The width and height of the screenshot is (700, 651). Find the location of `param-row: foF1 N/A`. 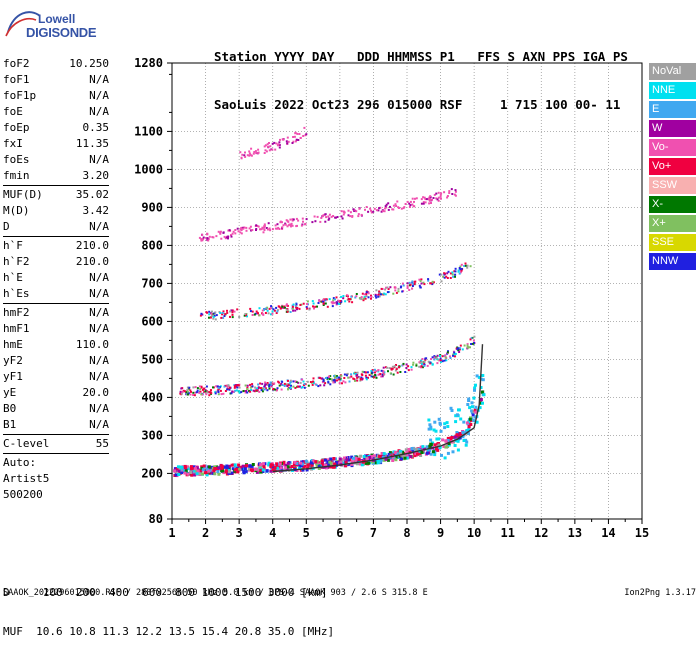

param-row: foF1 N/A is located at coordinates (56, 80).